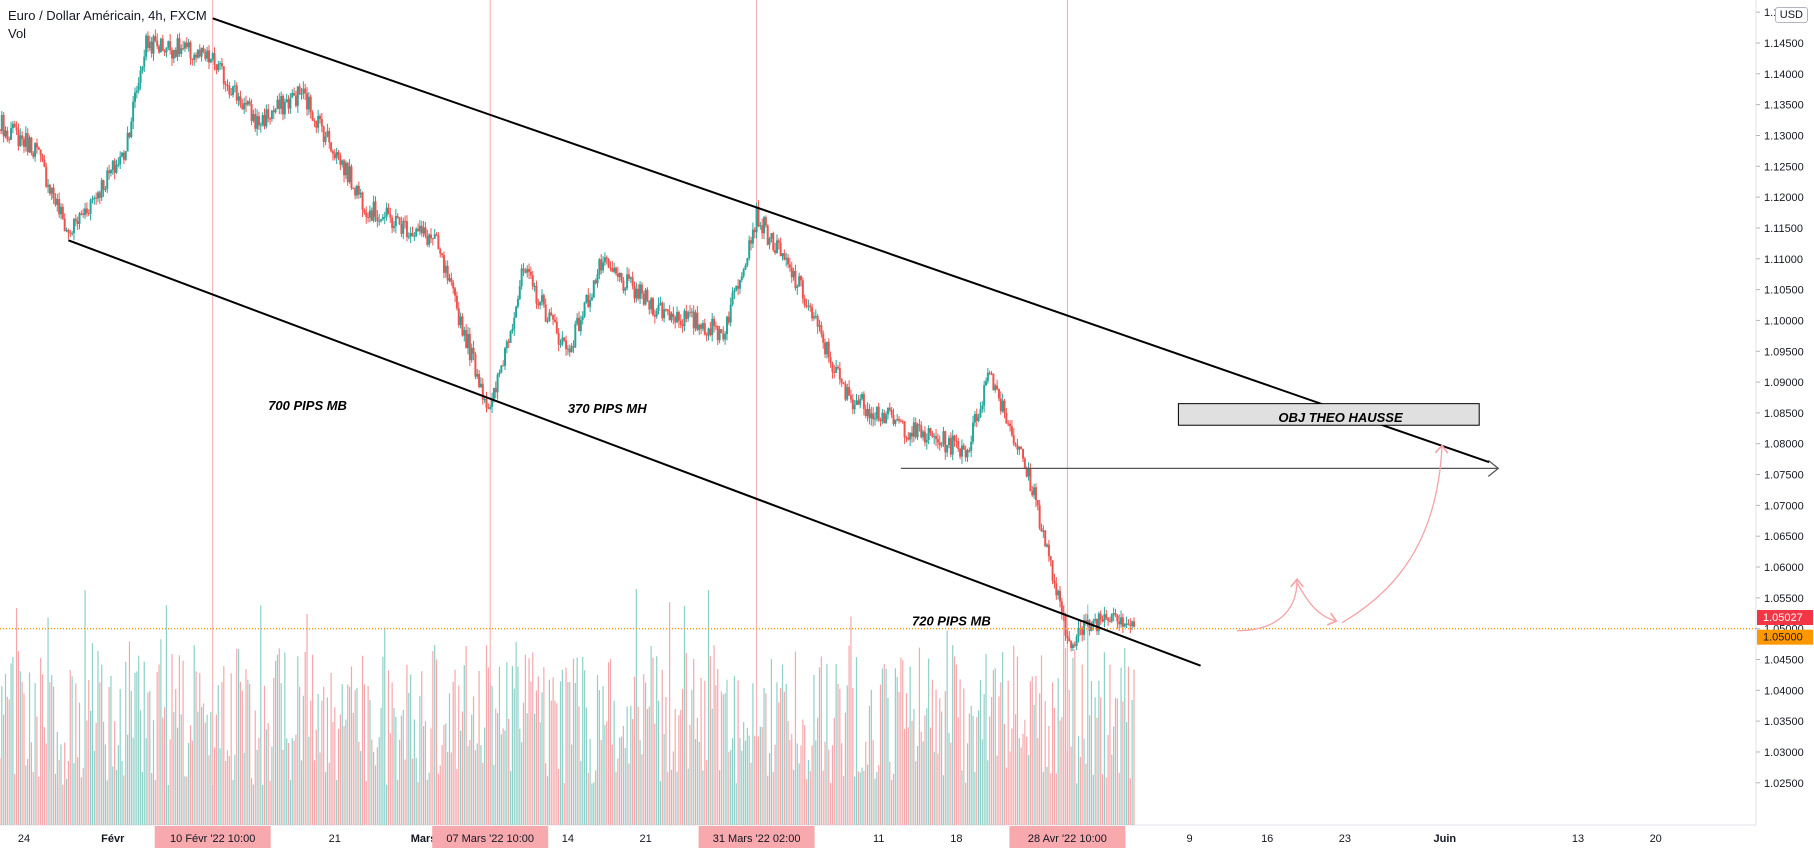  What do you see at coordinates (335, 839) in the screenshot?
I see `time-tick-label: 21` at bounding box center [335, 839].